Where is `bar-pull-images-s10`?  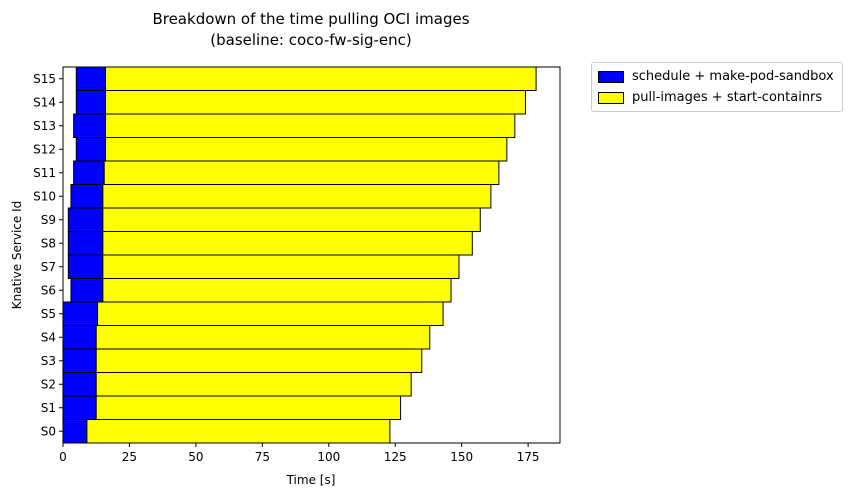
bar-pull-images-s10 is located at coordinates (297, 196).